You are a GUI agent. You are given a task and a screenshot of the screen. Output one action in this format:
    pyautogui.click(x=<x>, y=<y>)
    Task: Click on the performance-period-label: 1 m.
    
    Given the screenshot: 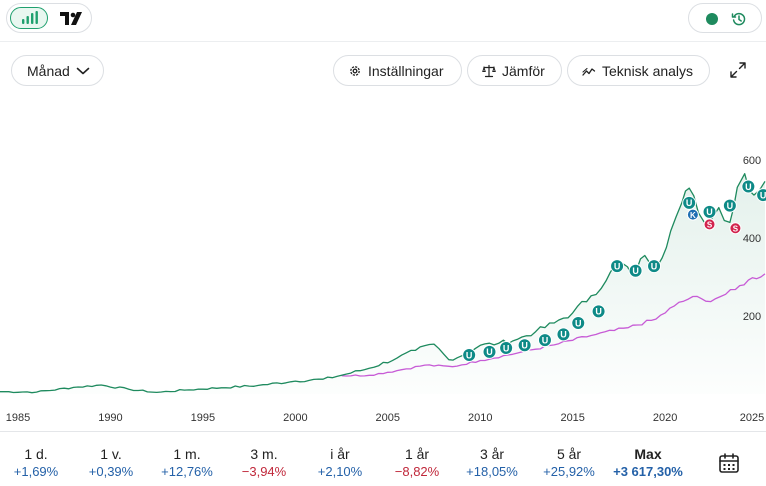 What is the action you would take?
    pyautogui.click(x=187, y=454)
    